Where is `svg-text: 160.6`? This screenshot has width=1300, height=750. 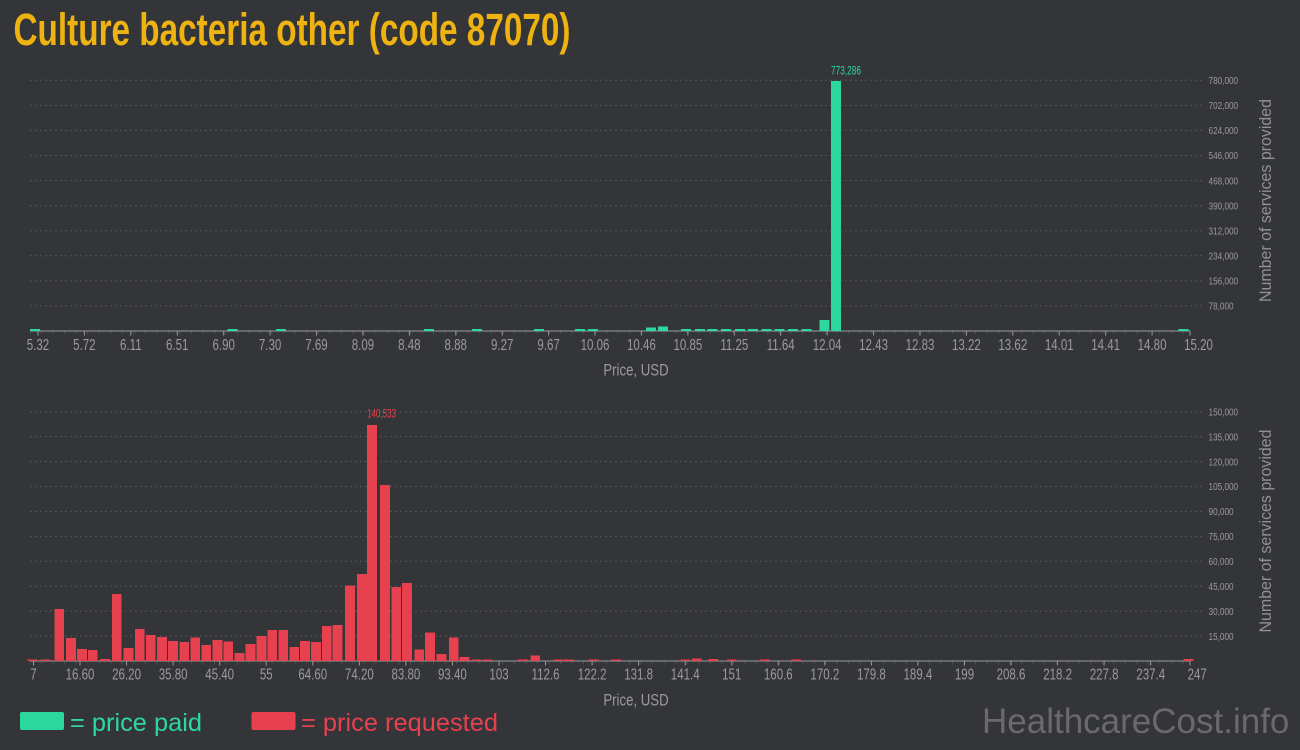 svg-text: 160.6 is located at coordinates (778, 674).